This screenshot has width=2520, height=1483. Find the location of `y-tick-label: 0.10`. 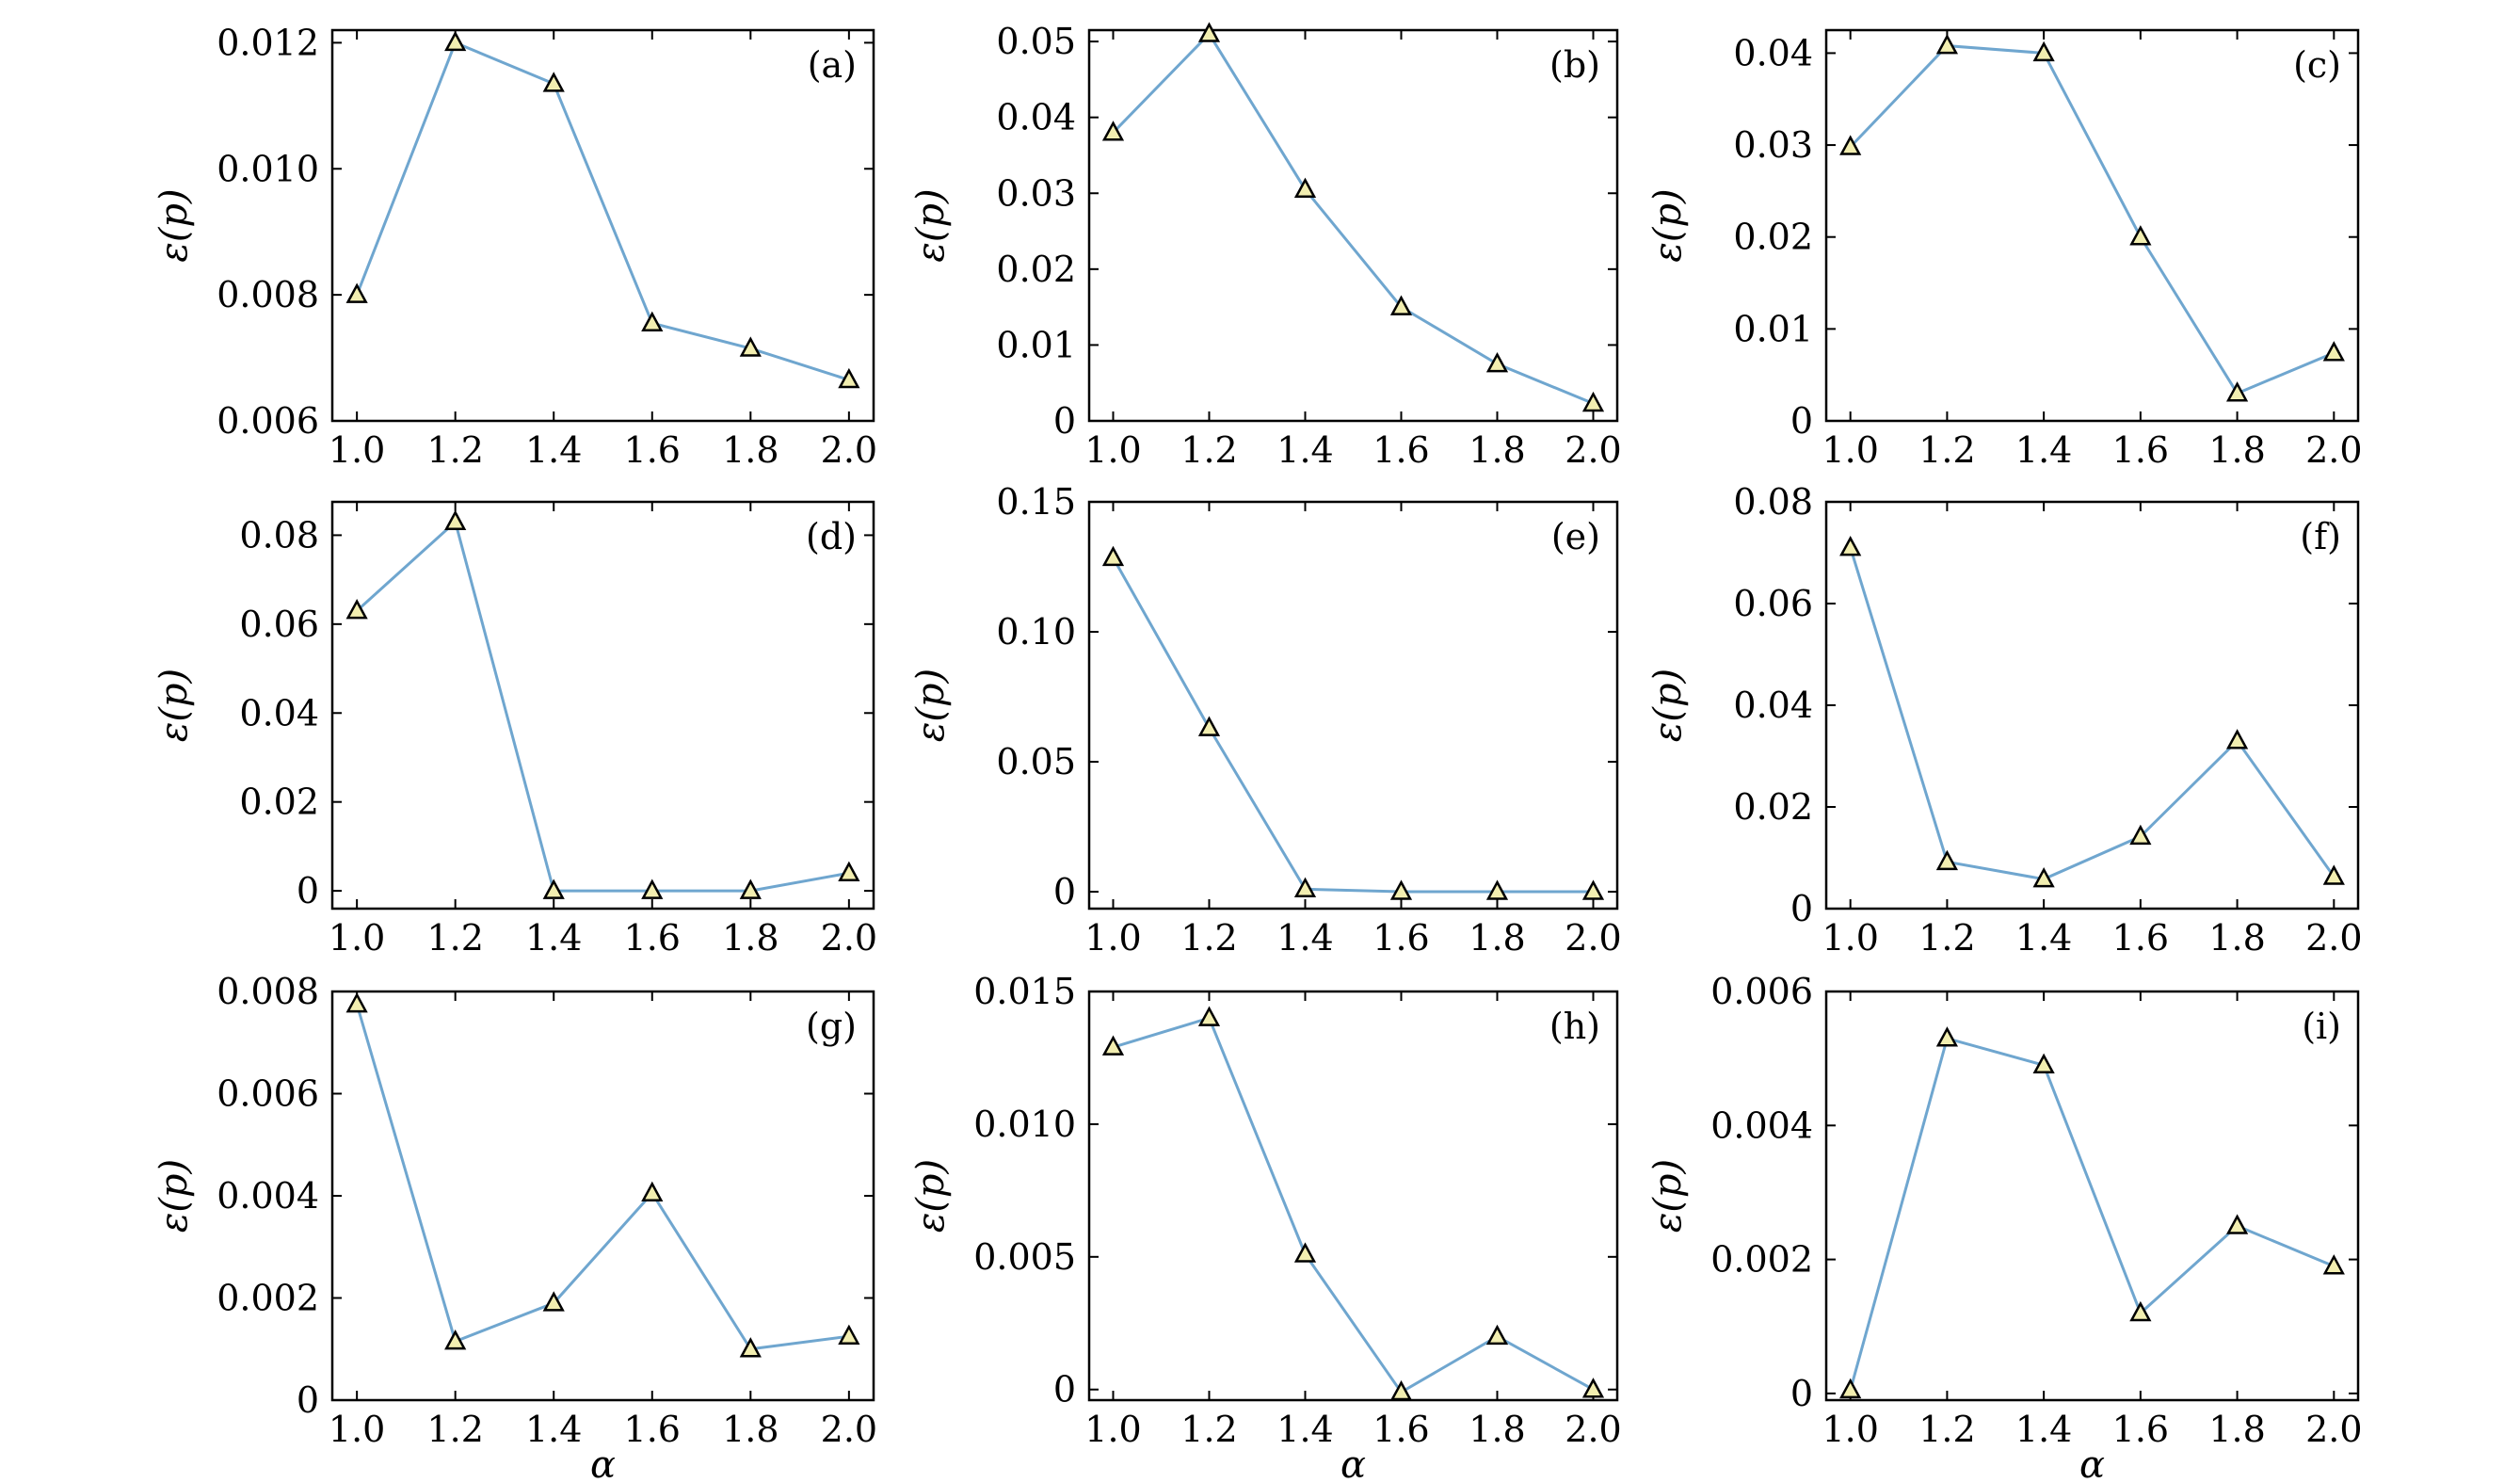

y-tick-label: 0.10 is located at coordinates (1036, 632).